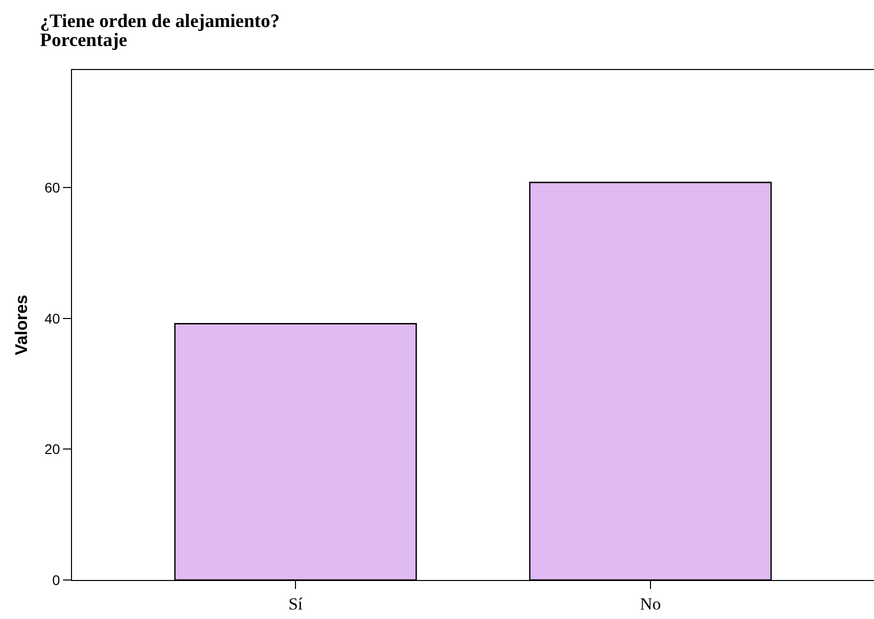 This screenshot has width=874, height=619. What do you see at coordinates (295, 604) in the screenshot?
I see `x-tick-label: Sí` at bounding box center [295, 604].